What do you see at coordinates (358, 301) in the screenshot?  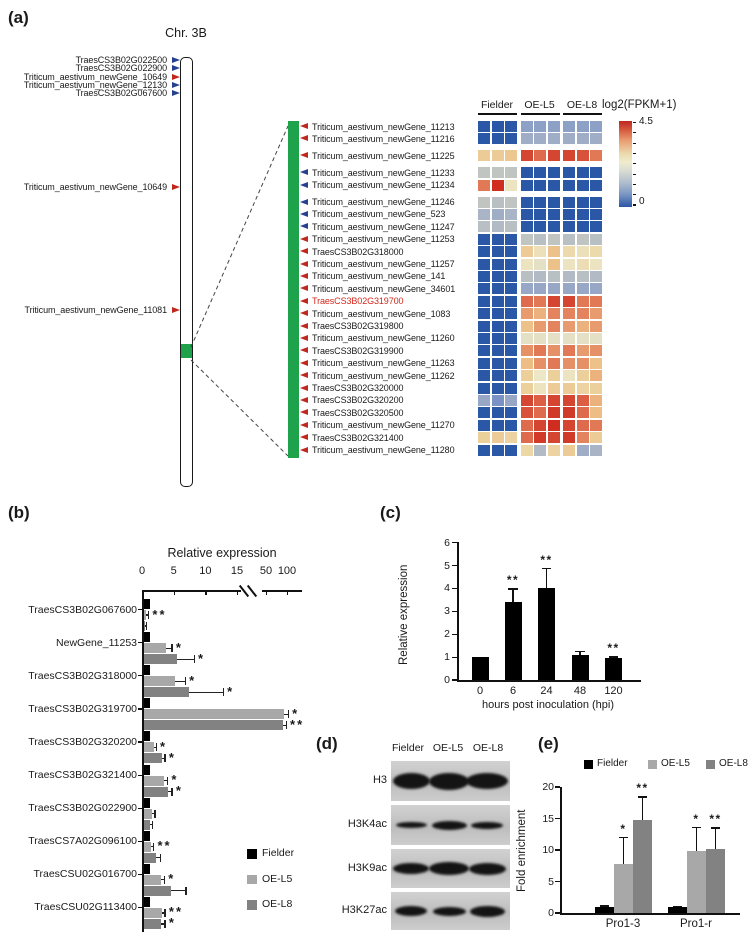 I see `heatmap-gene-label: TraesCS3B02G319700` at bounding box center [358, 301].